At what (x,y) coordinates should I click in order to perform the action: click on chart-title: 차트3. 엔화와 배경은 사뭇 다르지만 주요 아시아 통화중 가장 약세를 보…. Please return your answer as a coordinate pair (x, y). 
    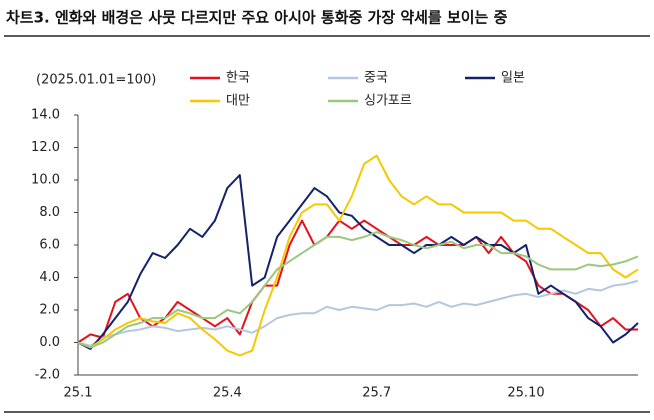
    Looking at the image, I should click on (257, 18).